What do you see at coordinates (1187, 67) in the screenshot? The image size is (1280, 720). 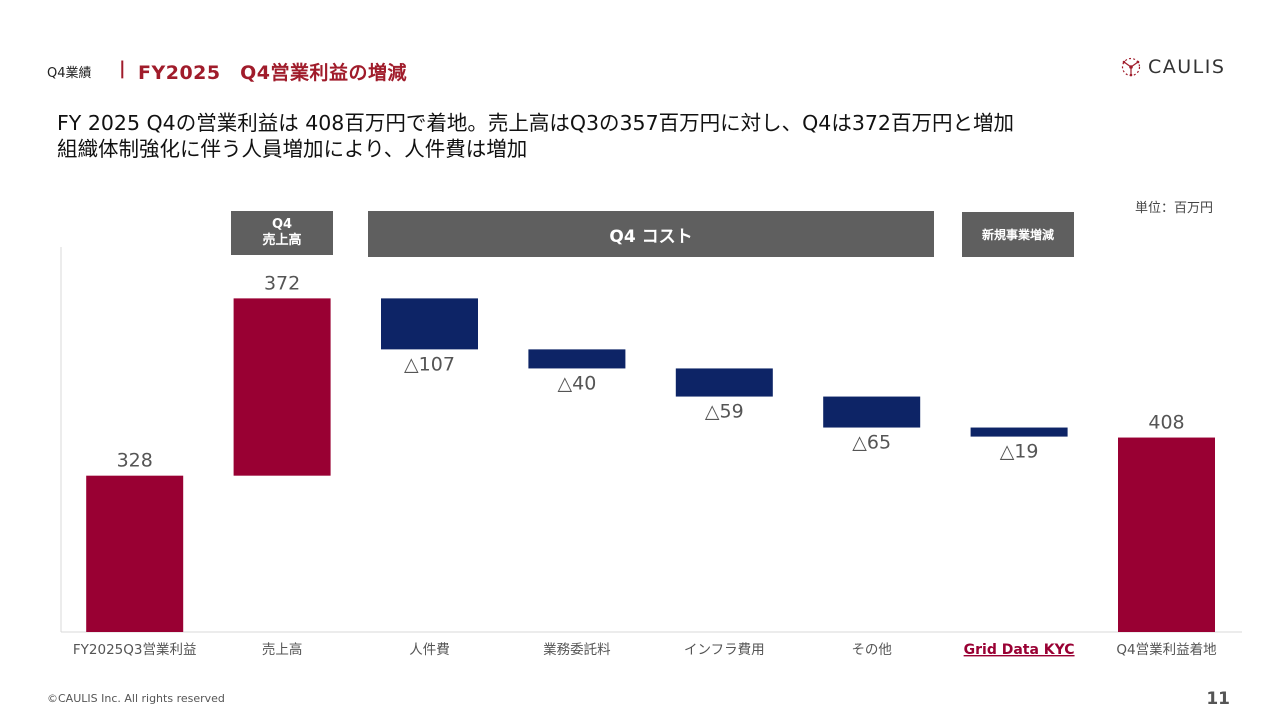 I see `logo-text: CAULIS` at bounding box center [1187, 67].